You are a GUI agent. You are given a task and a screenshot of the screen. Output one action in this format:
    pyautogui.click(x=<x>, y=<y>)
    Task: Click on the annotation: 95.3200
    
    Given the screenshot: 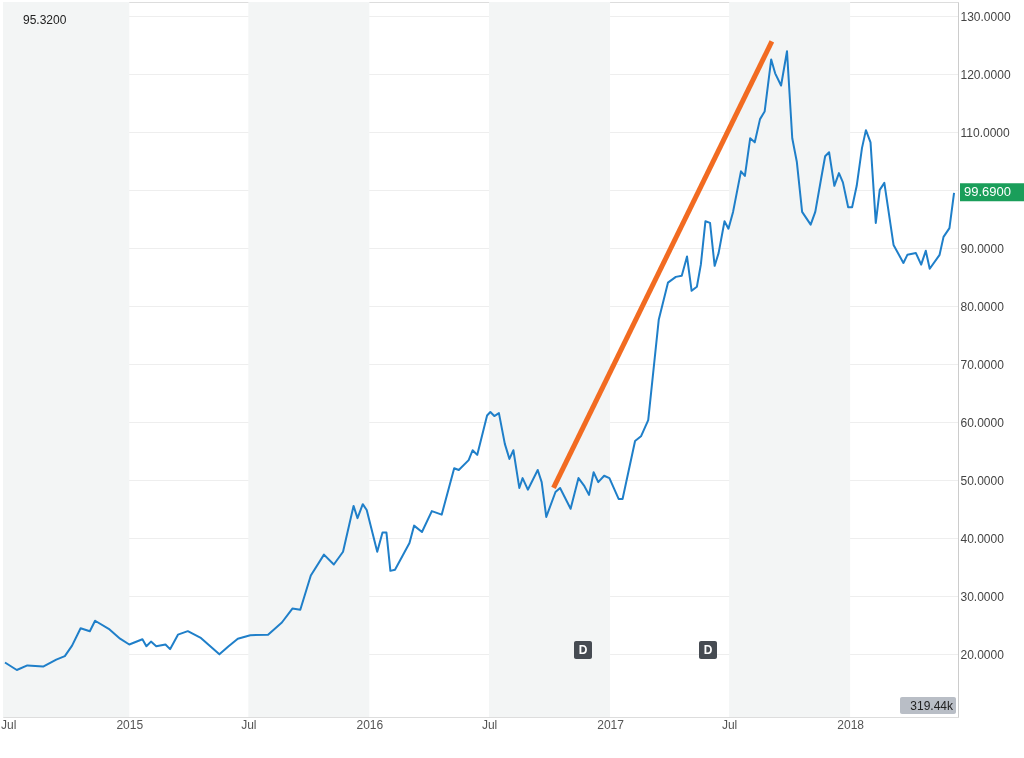 What is the action you would take?
    pyautogui.click(x=45, y=20)
    